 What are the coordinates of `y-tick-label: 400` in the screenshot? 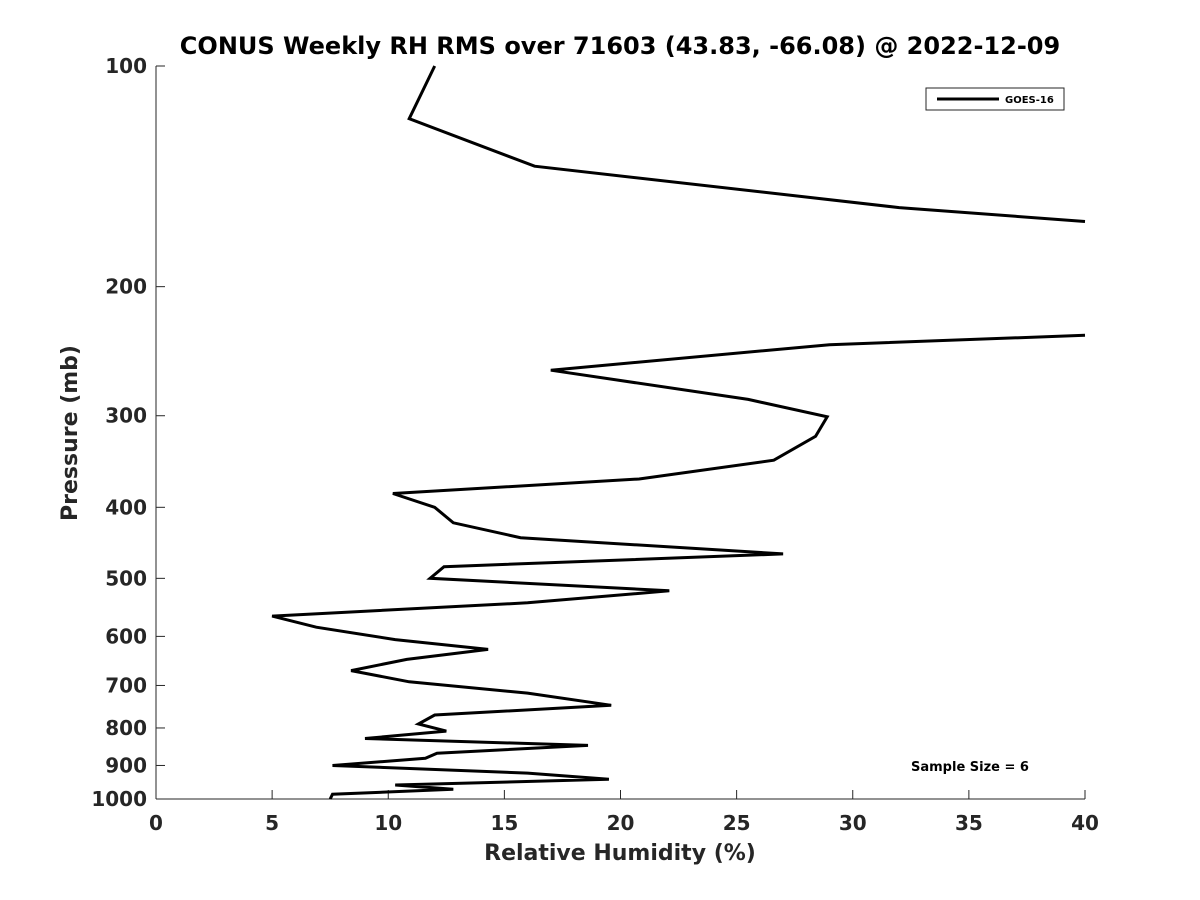 It's located at (126, 507).